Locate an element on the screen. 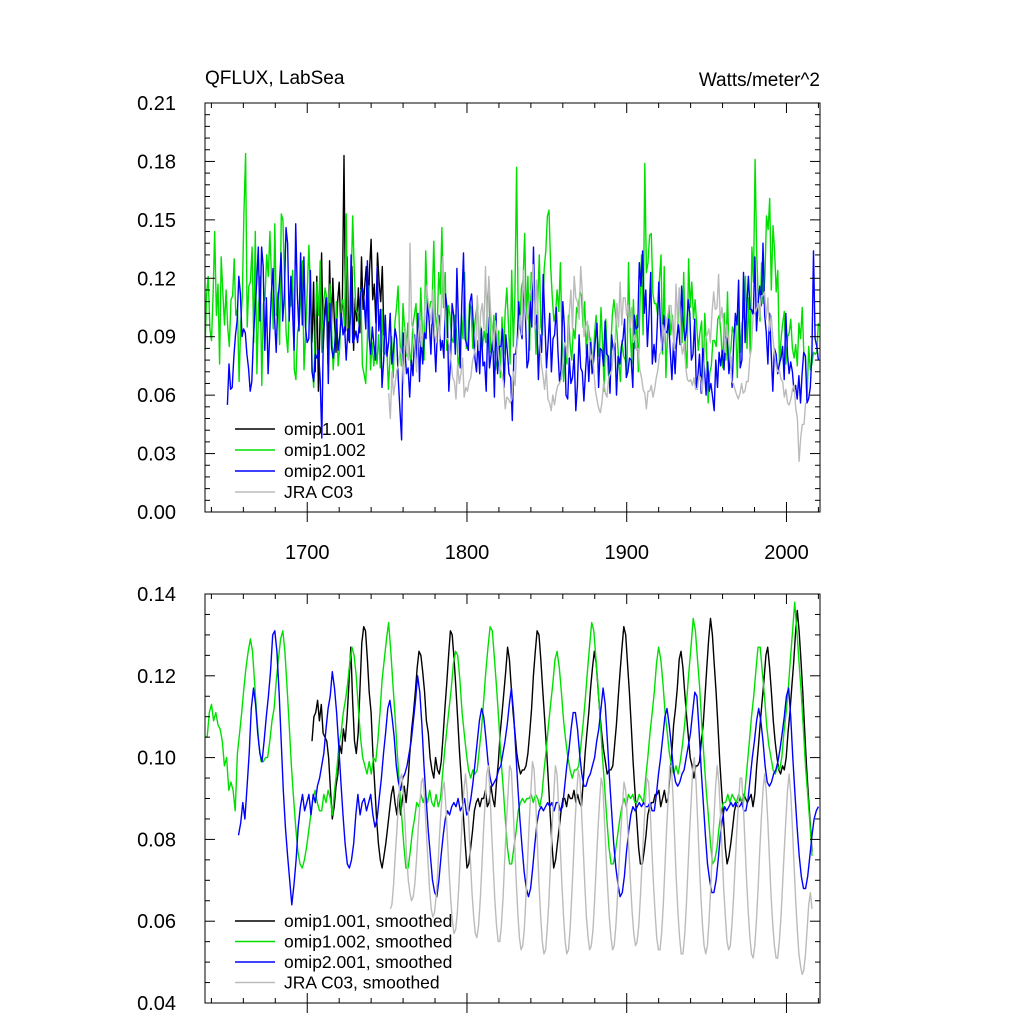 The height and width of the screenshot is (1024, 1024). top-xtick-label: 1700 is located at coordinates (307, 553).